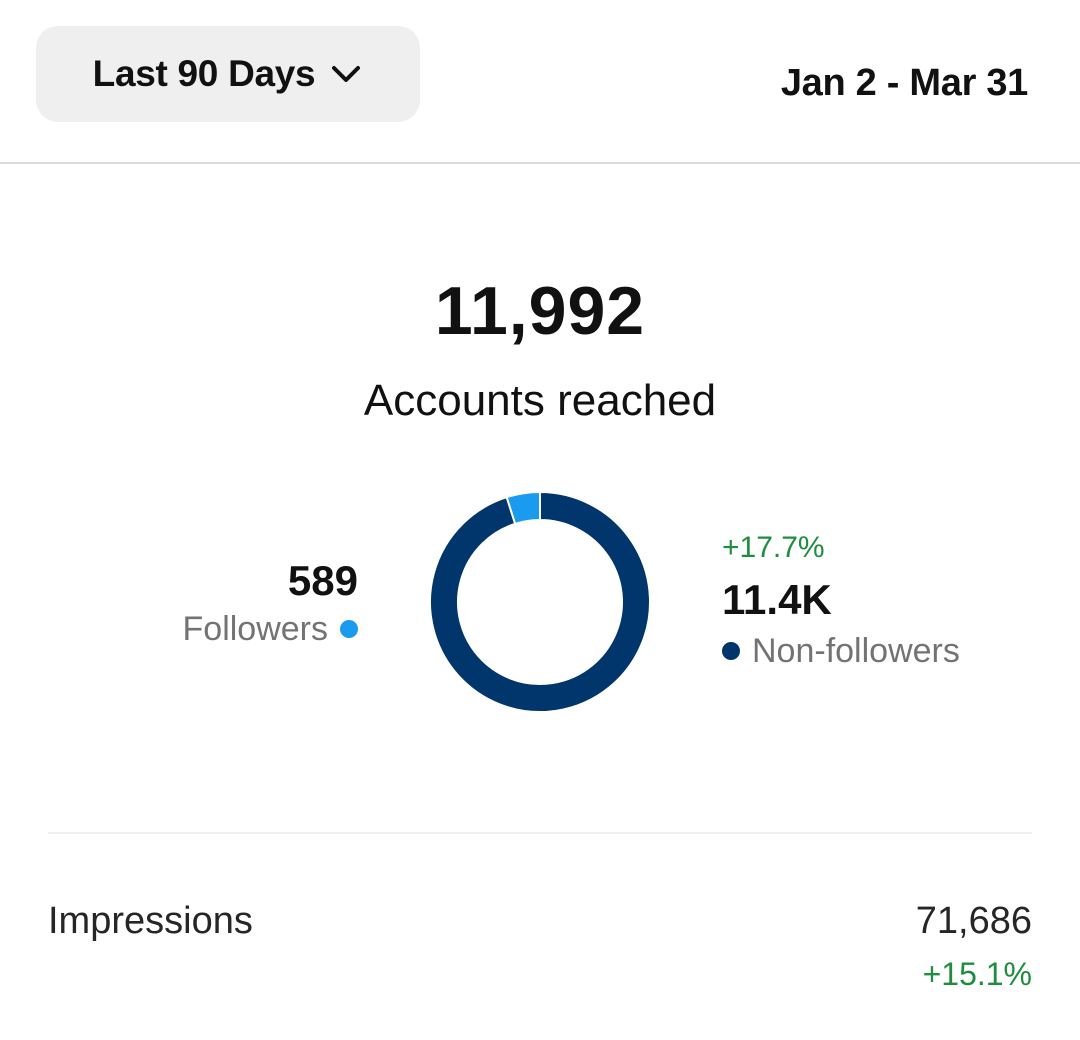 The height and width of the screenshot is (1040, 1080). I want to click on non-followers-stat: +17.7% 11.4K Non-followers, so click(841, 601).